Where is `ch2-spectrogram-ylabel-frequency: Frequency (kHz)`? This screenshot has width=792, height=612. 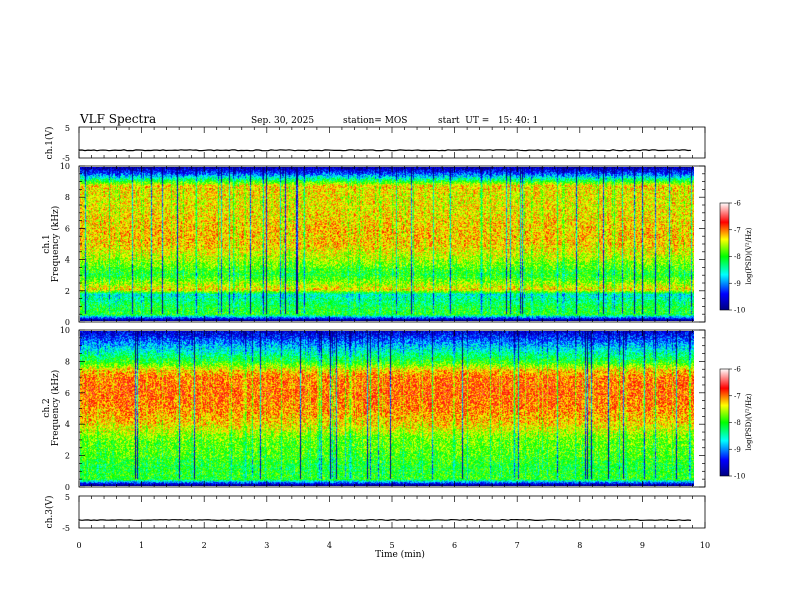
ch2-spectrogram-ylabel-frequency: Frequency (kHz) is located at coordinates (55, 408).